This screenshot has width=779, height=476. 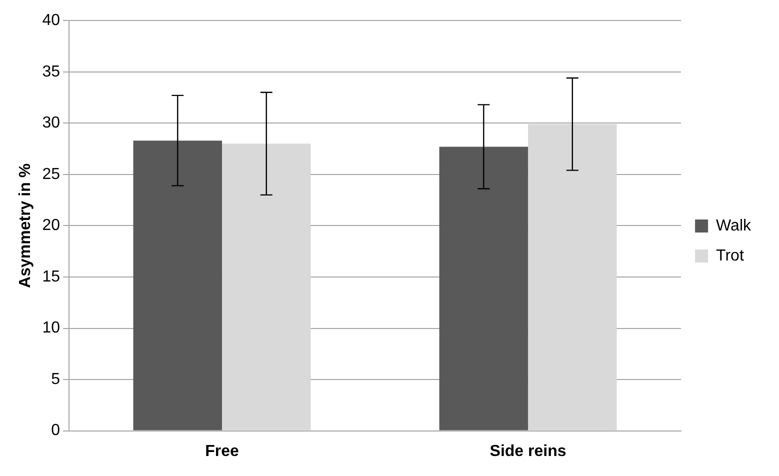 I want to click on y-tick-label: 20, so click(x=51, y=225).